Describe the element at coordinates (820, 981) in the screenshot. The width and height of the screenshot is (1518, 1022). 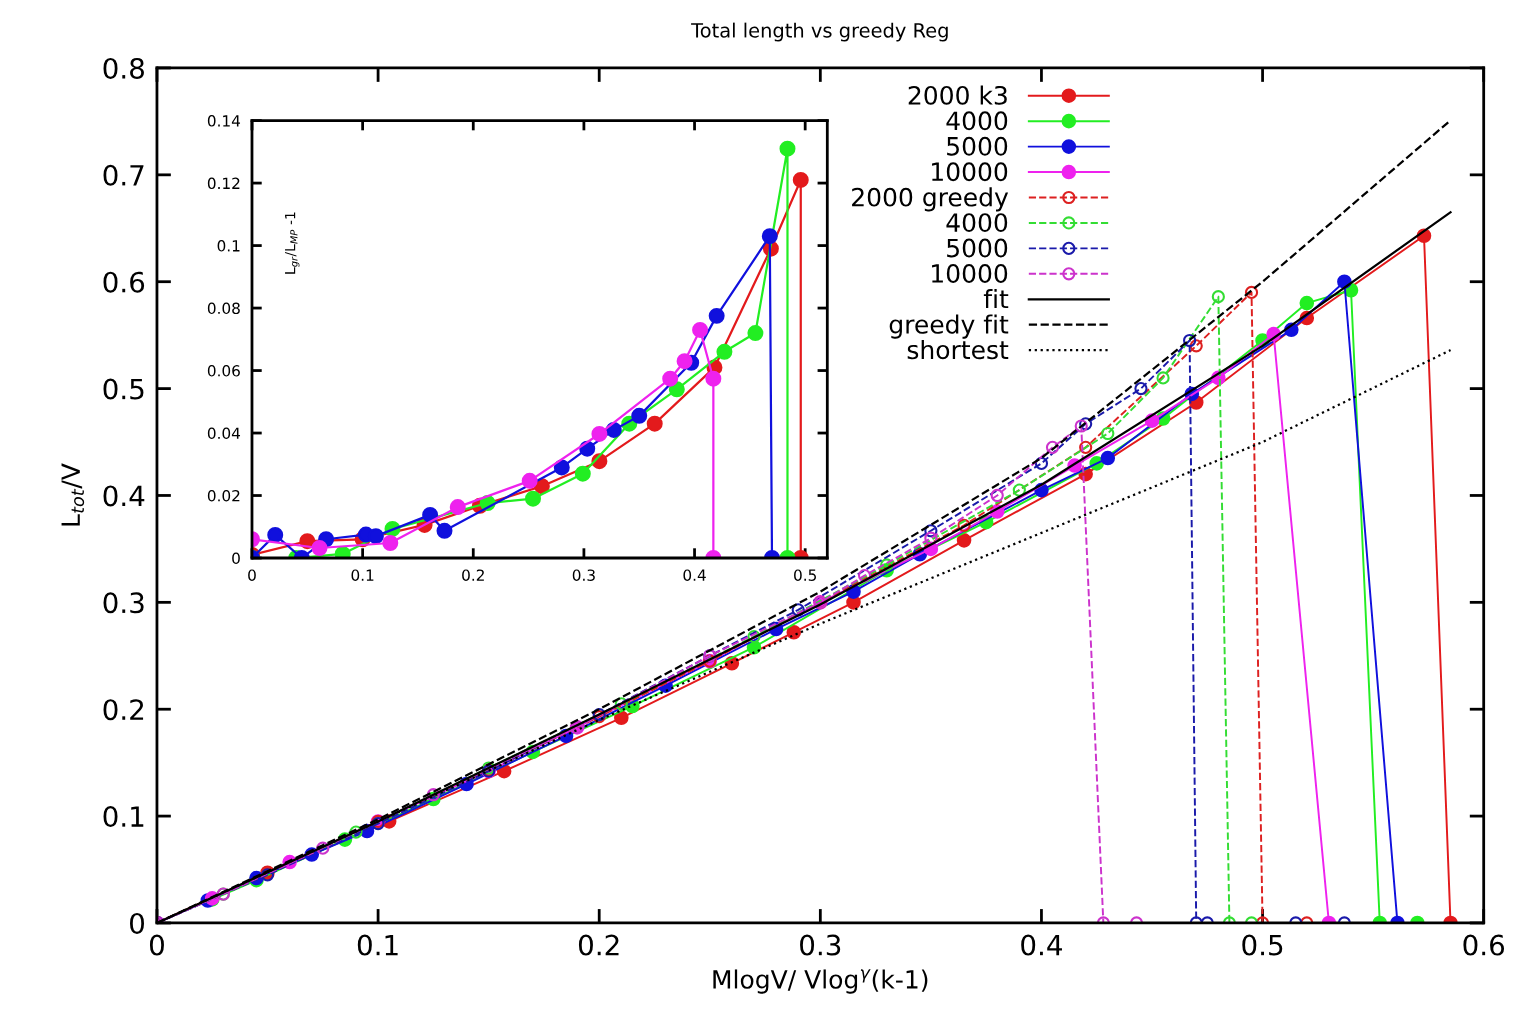
I see `x-axis-title: MlogV/ Vlog$^{γ}$(k-1)` at that location.